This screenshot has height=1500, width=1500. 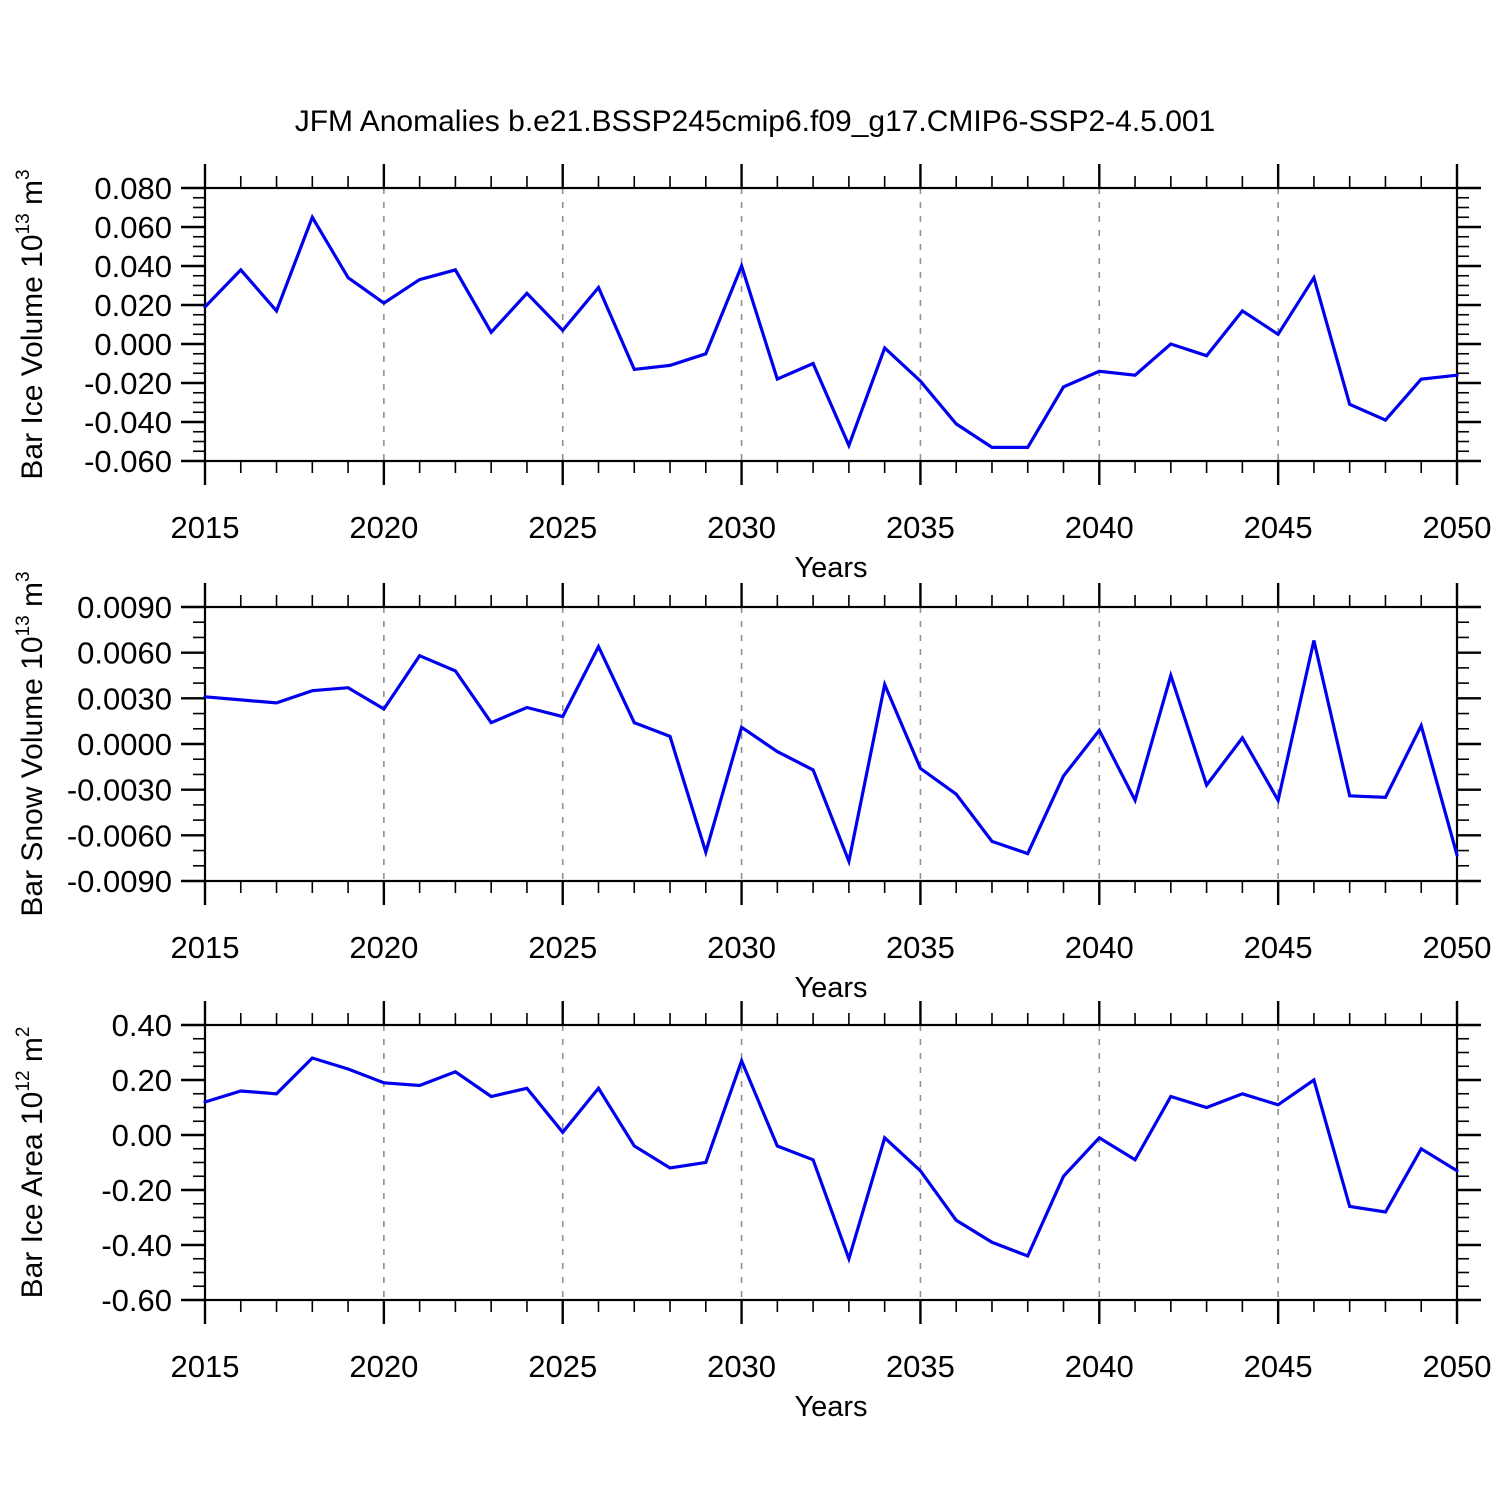 I want to click on y-tick-label: 0.0060, so click(x=124, y=653).